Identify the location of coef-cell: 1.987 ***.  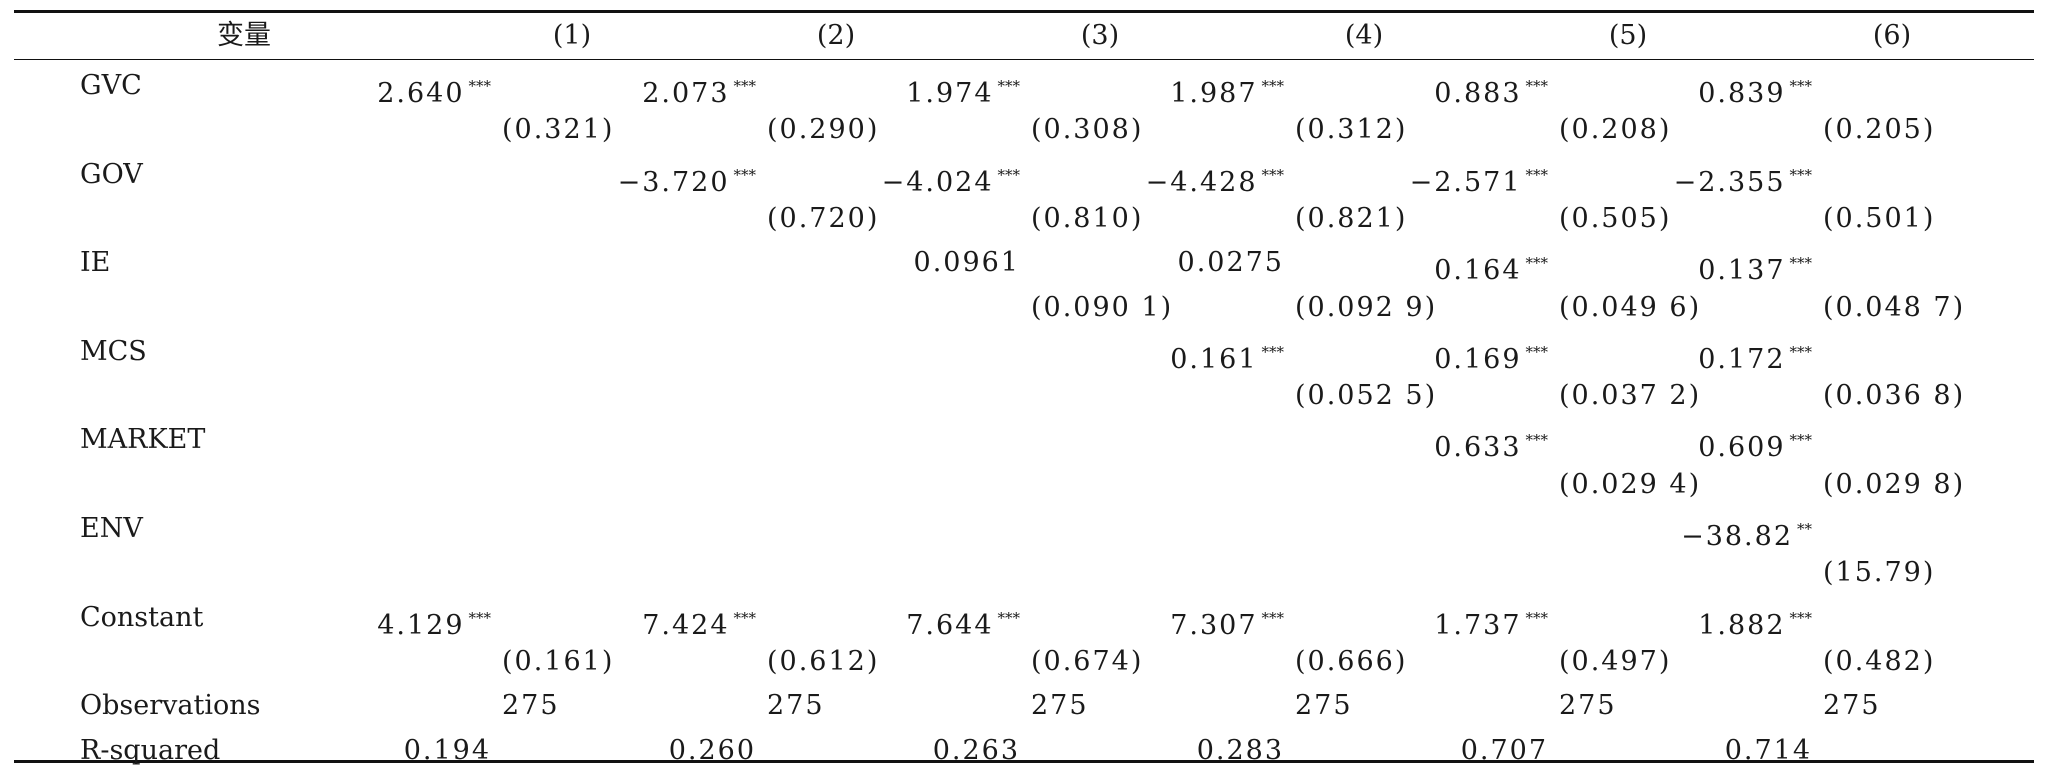
(1174, 88).